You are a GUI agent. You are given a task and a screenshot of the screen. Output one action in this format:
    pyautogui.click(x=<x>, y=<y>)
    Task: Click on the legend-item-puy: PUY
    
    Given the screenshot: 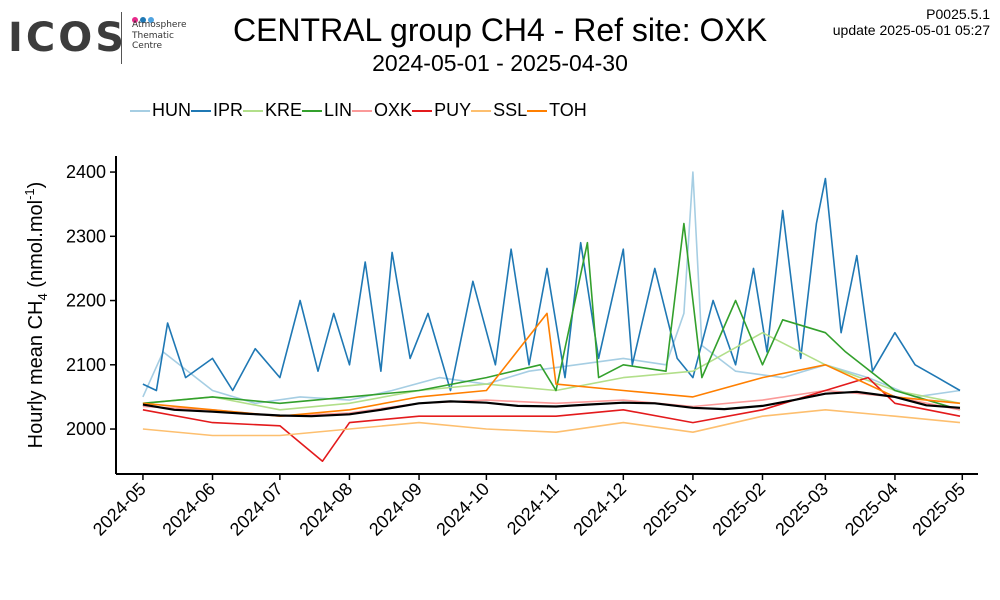 What is the action you would take?
    pyautogui.click(x=441, y=110)
    